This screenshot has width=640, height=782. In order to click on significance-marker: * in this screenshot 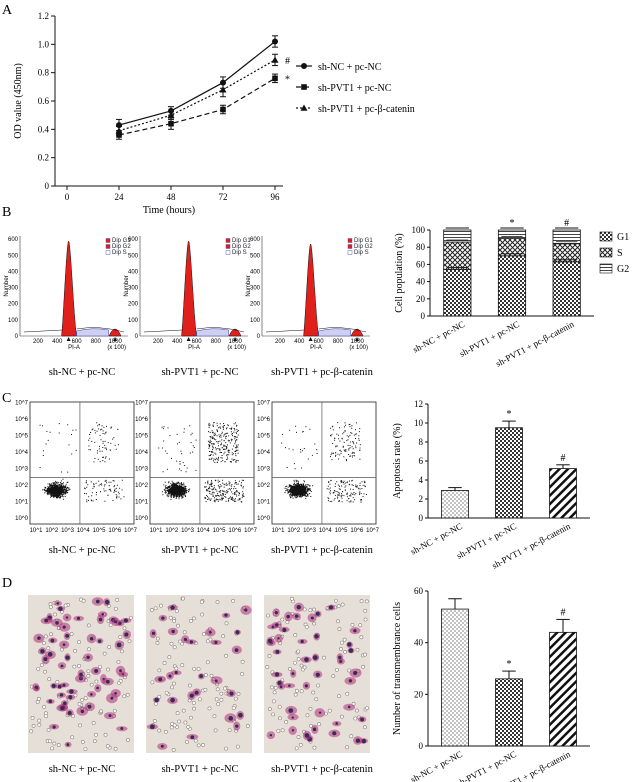, I will do `click(512, 223)`.